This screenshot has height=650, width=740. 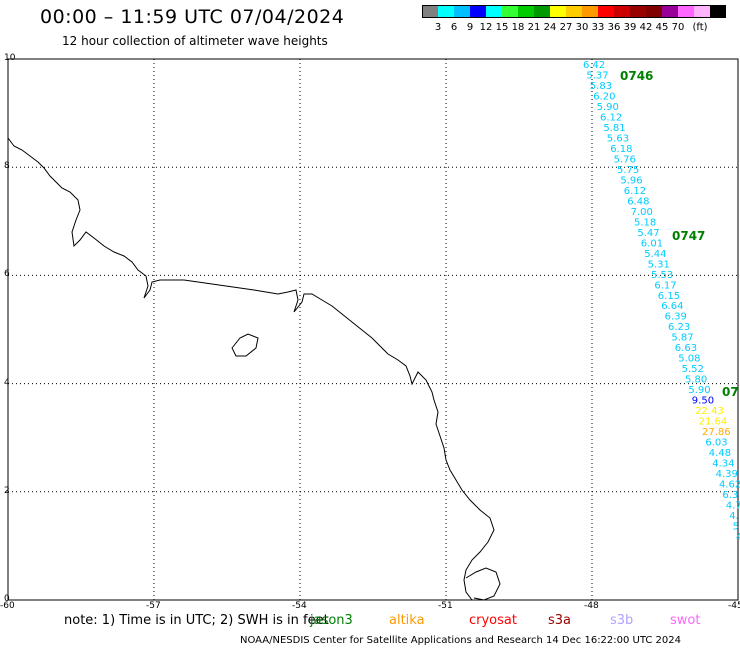 What do you see at coordinates (604, 96) in the screenshot?
I see `wave-height-label: 6.20` at bounding box center [604, 96].